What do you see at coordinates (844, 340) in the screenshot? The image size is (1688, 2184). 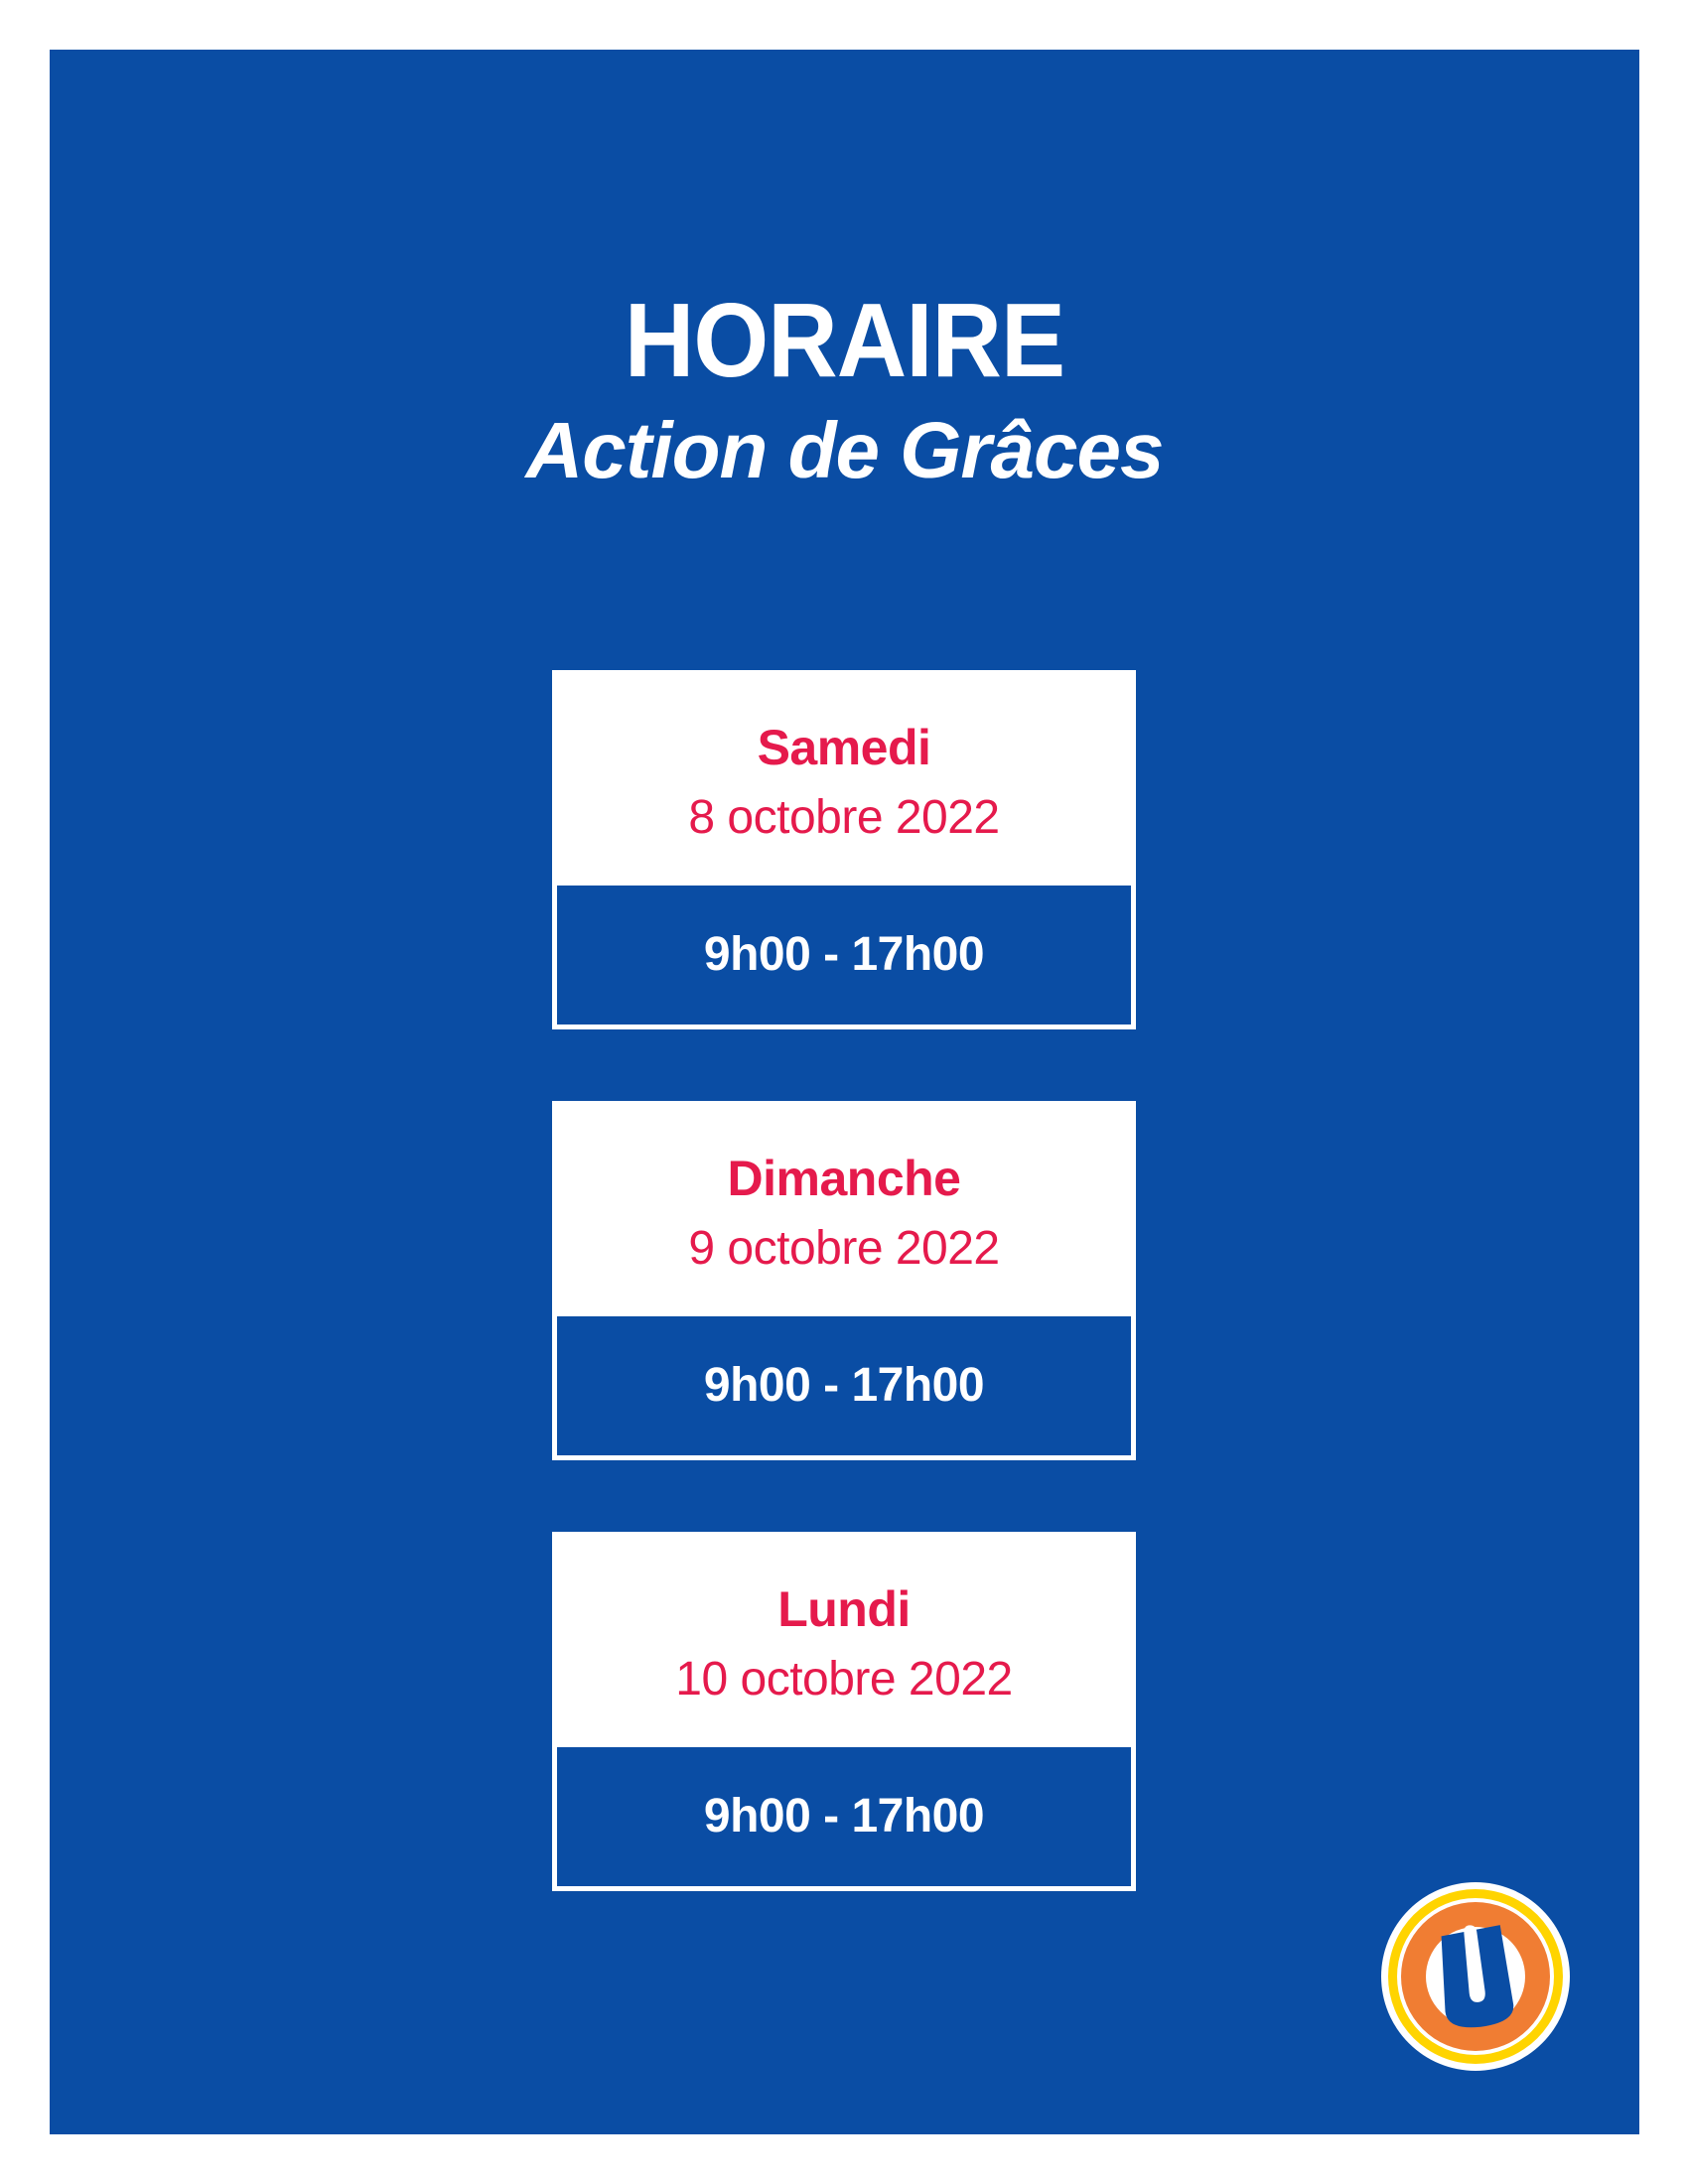 I see `page-title: HORAIRE` at bounding box center [844, 340].